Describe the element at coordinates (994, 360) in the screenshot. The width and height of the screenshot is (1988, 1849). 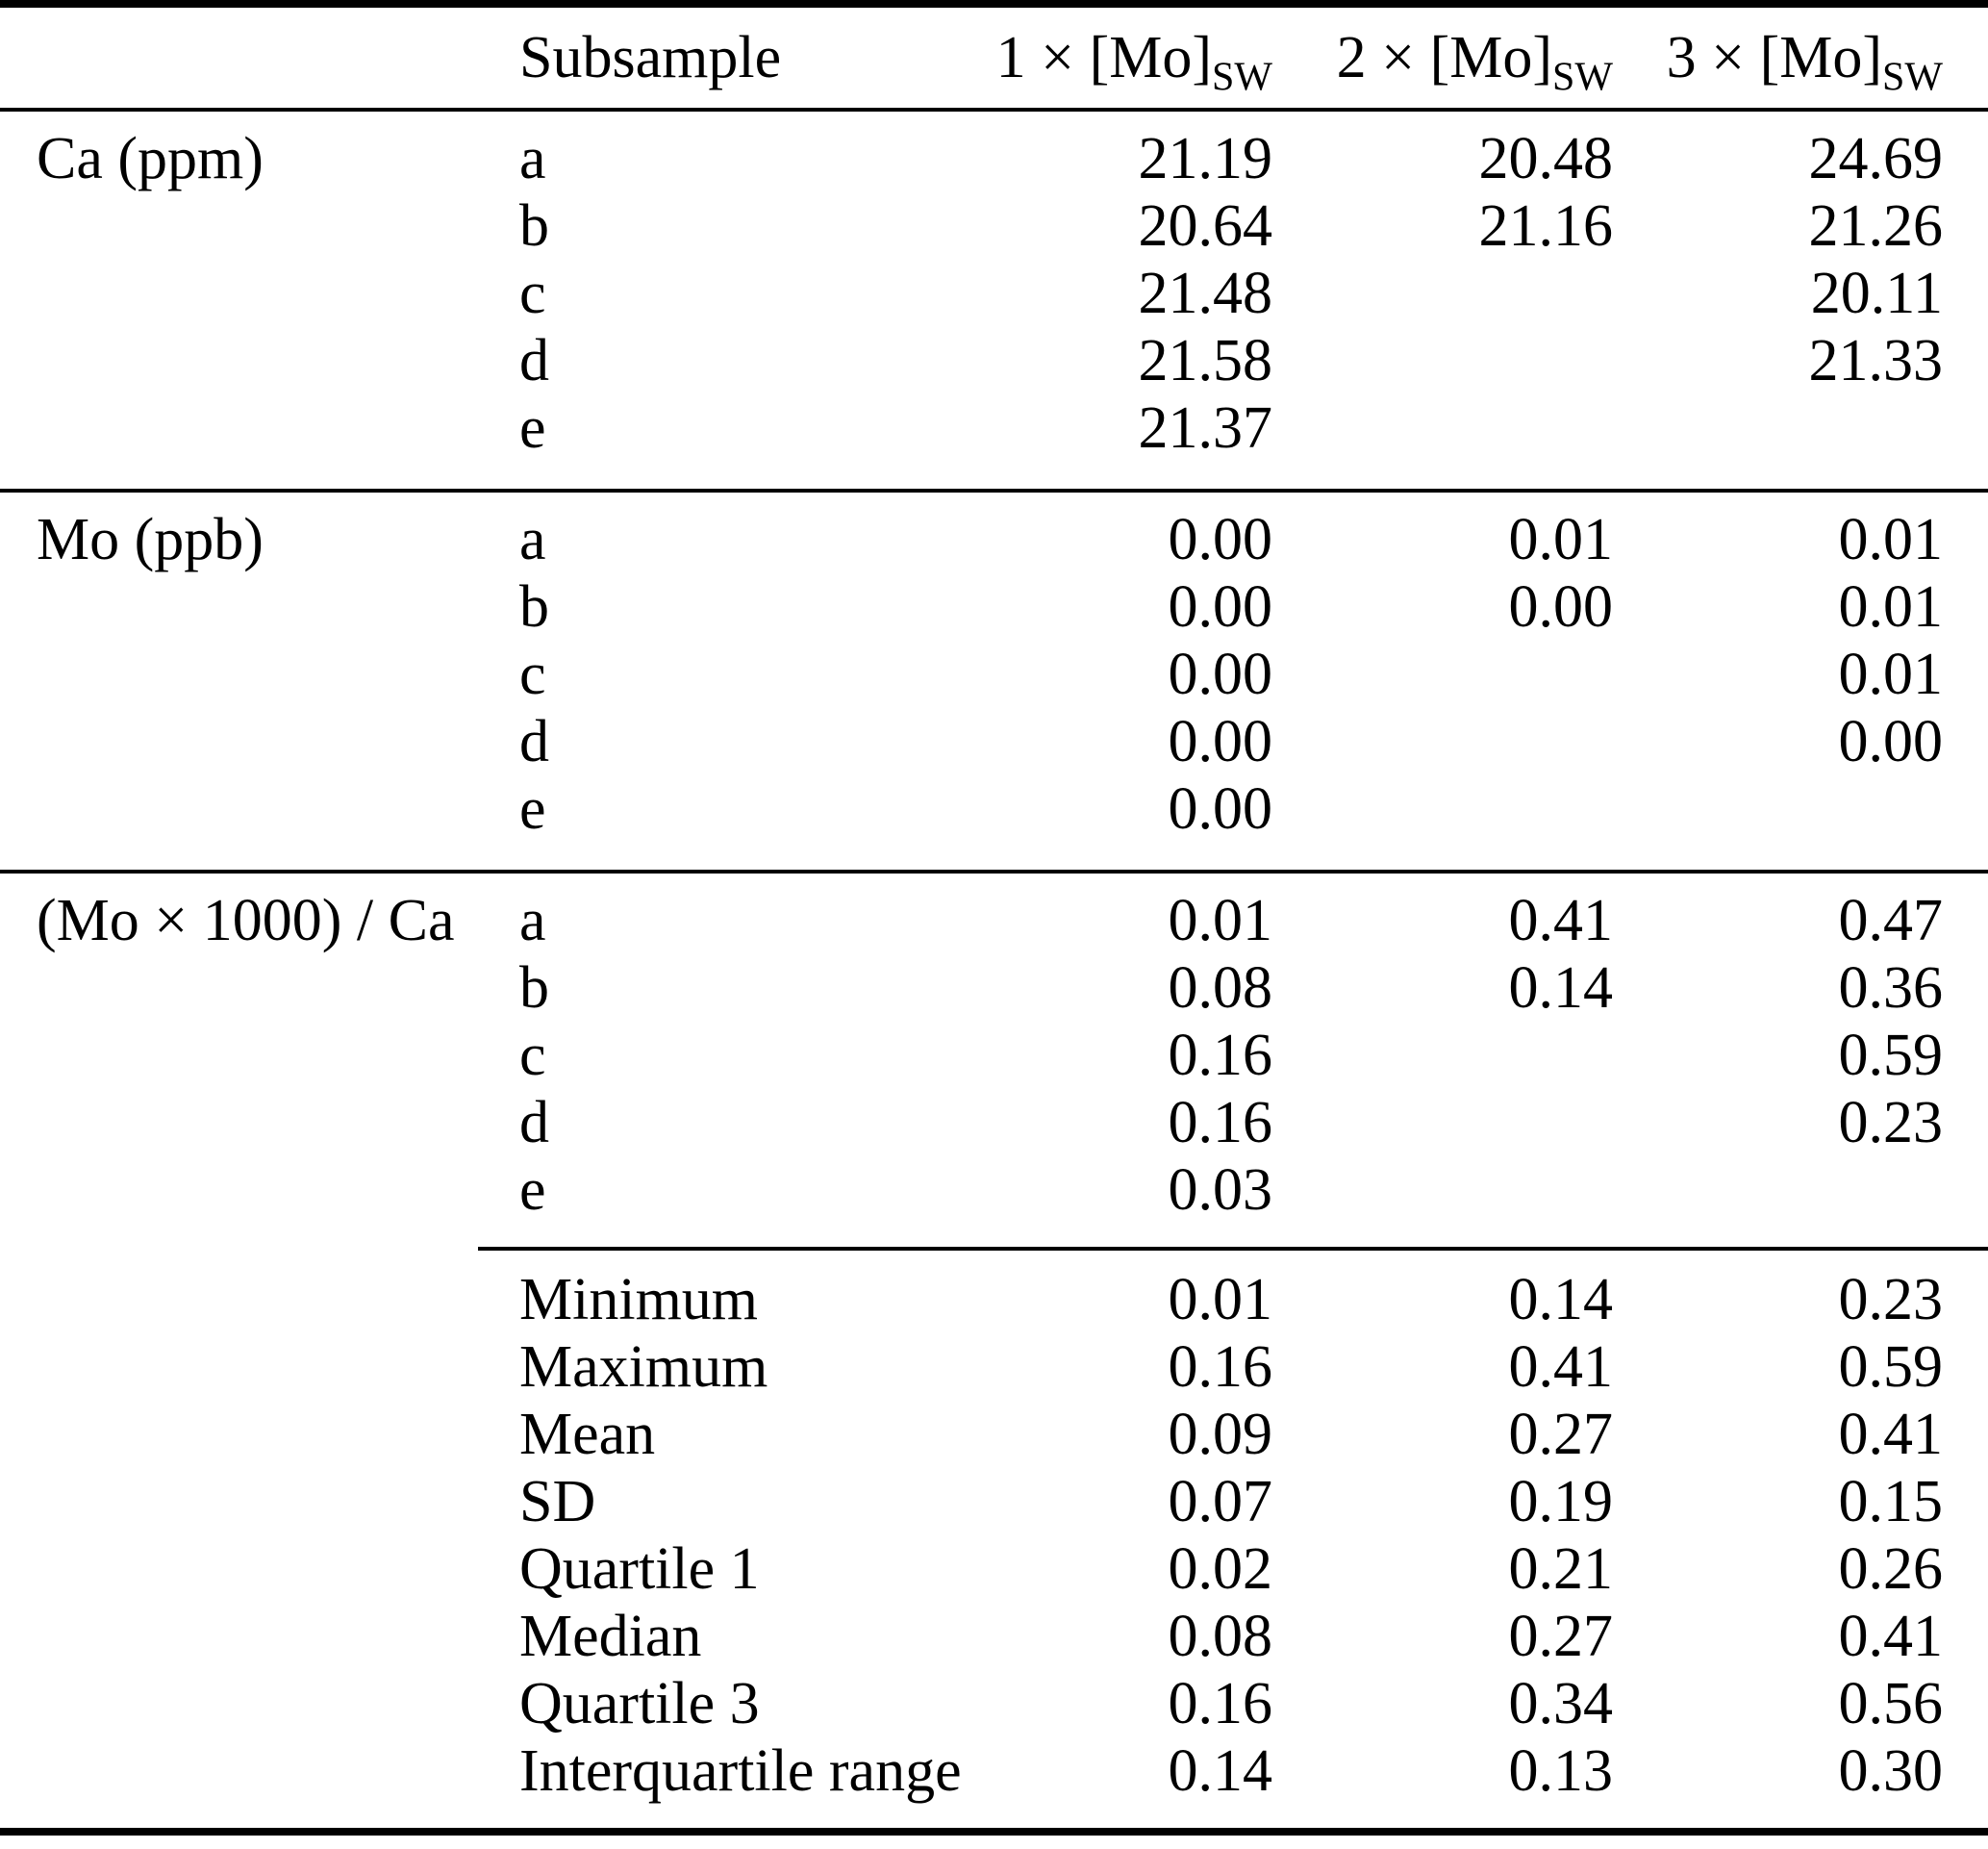
I see `table-row: d 21.58 21.33` at that location.